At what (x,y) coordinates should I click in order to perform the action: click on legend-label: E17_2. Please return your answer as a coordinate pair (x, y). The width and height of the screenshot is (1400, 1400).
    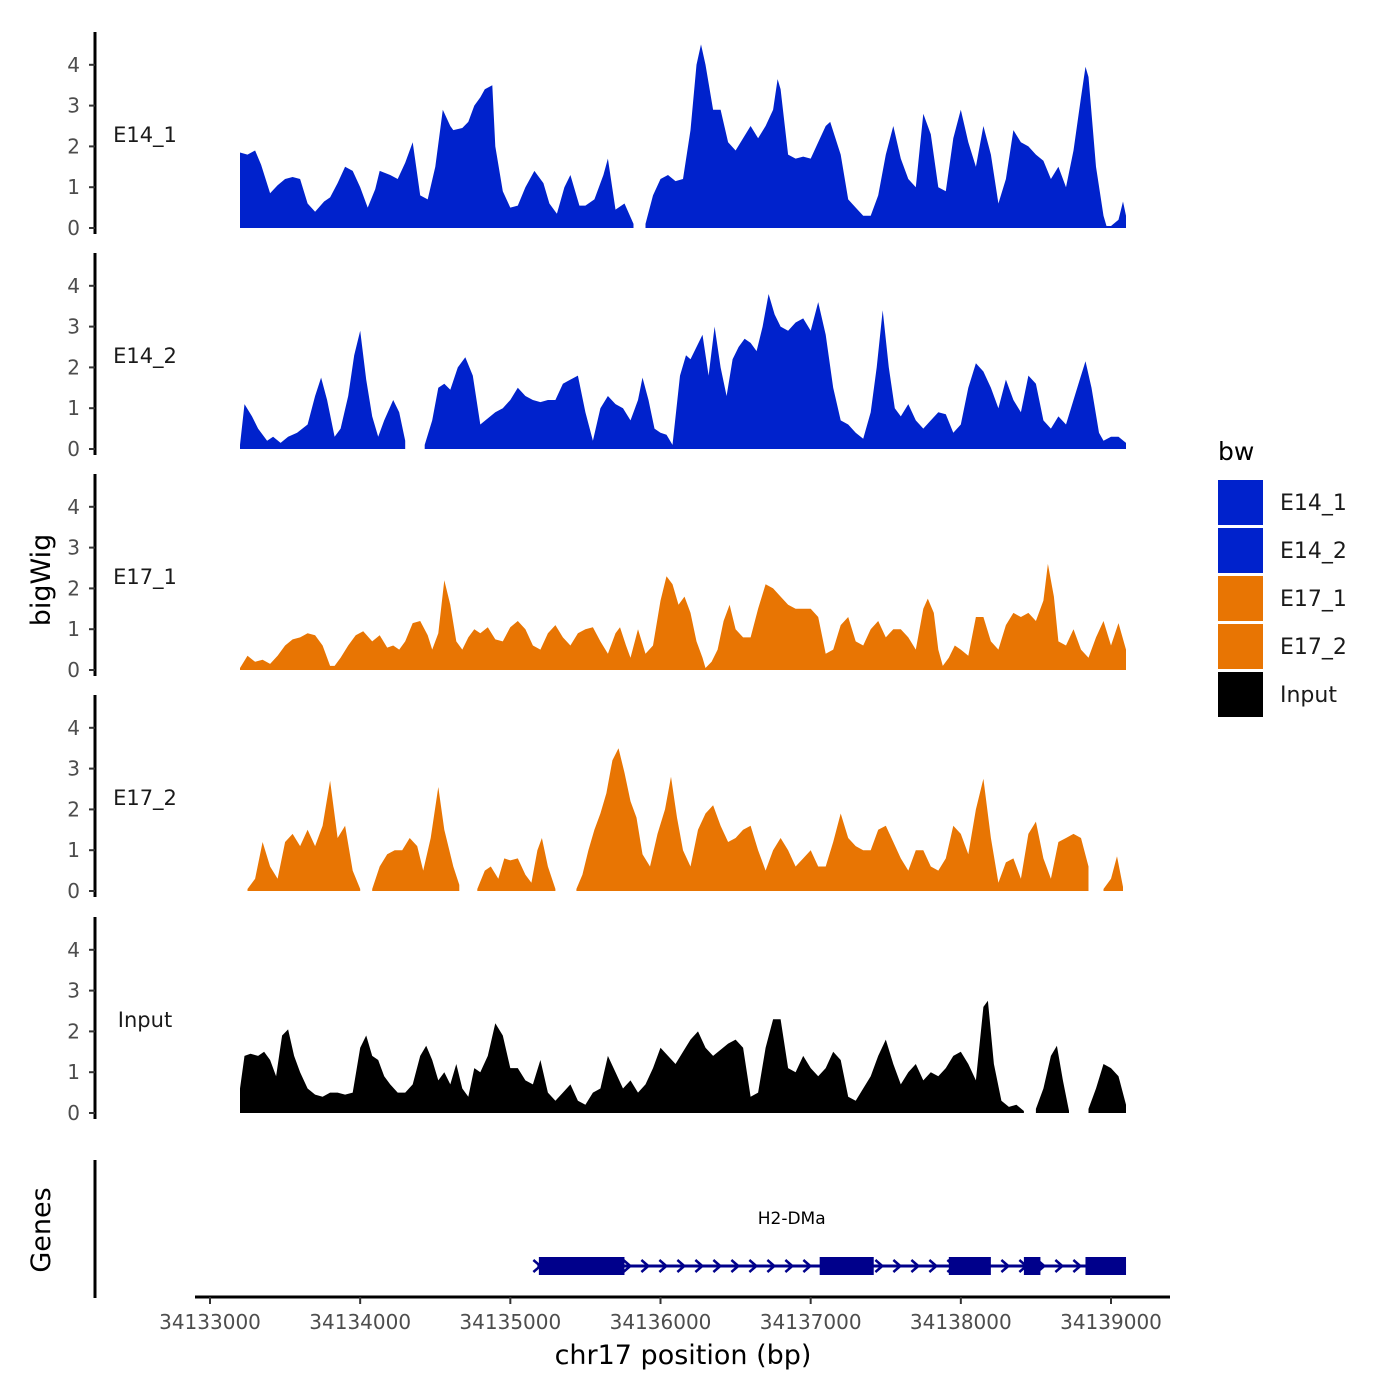
    Looking at the image, I should click on (1313, 647).